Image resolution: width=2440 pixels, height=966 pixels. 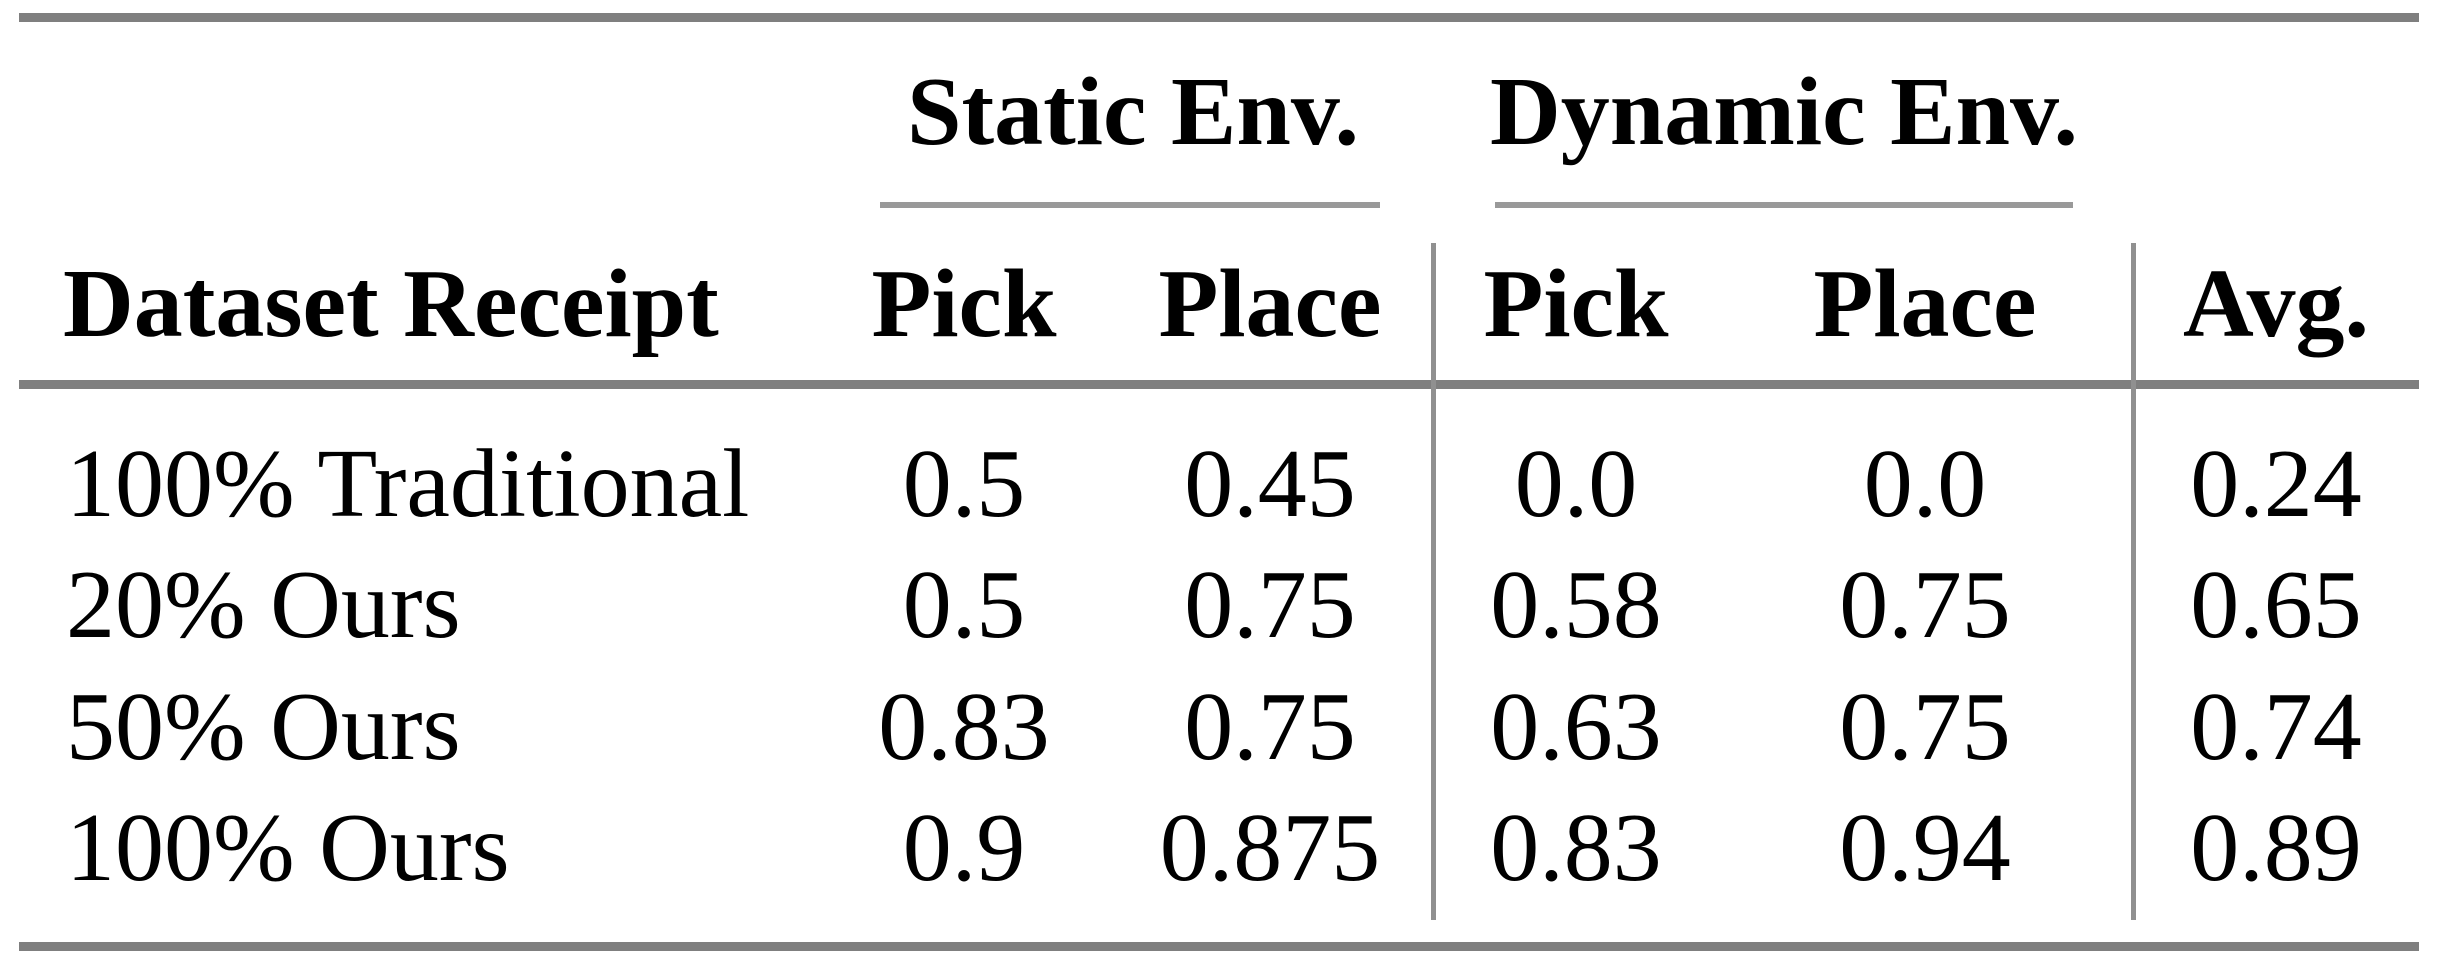 I want to click on row-label: 100% Ours, so click(x=288, y=848).